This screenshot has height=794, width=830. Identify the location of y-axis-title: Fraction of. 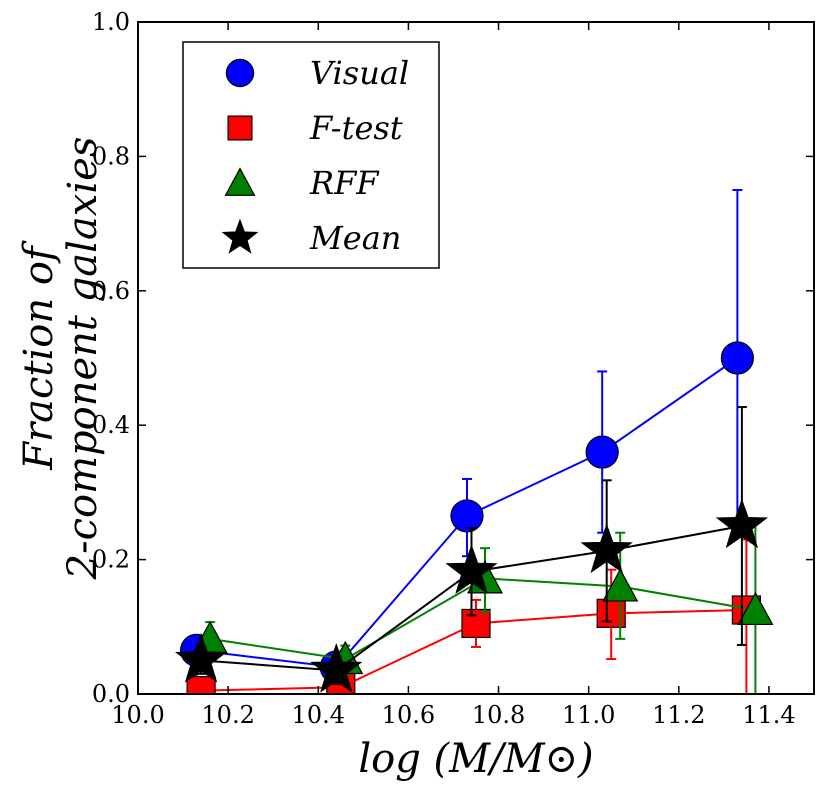
(39, 355).